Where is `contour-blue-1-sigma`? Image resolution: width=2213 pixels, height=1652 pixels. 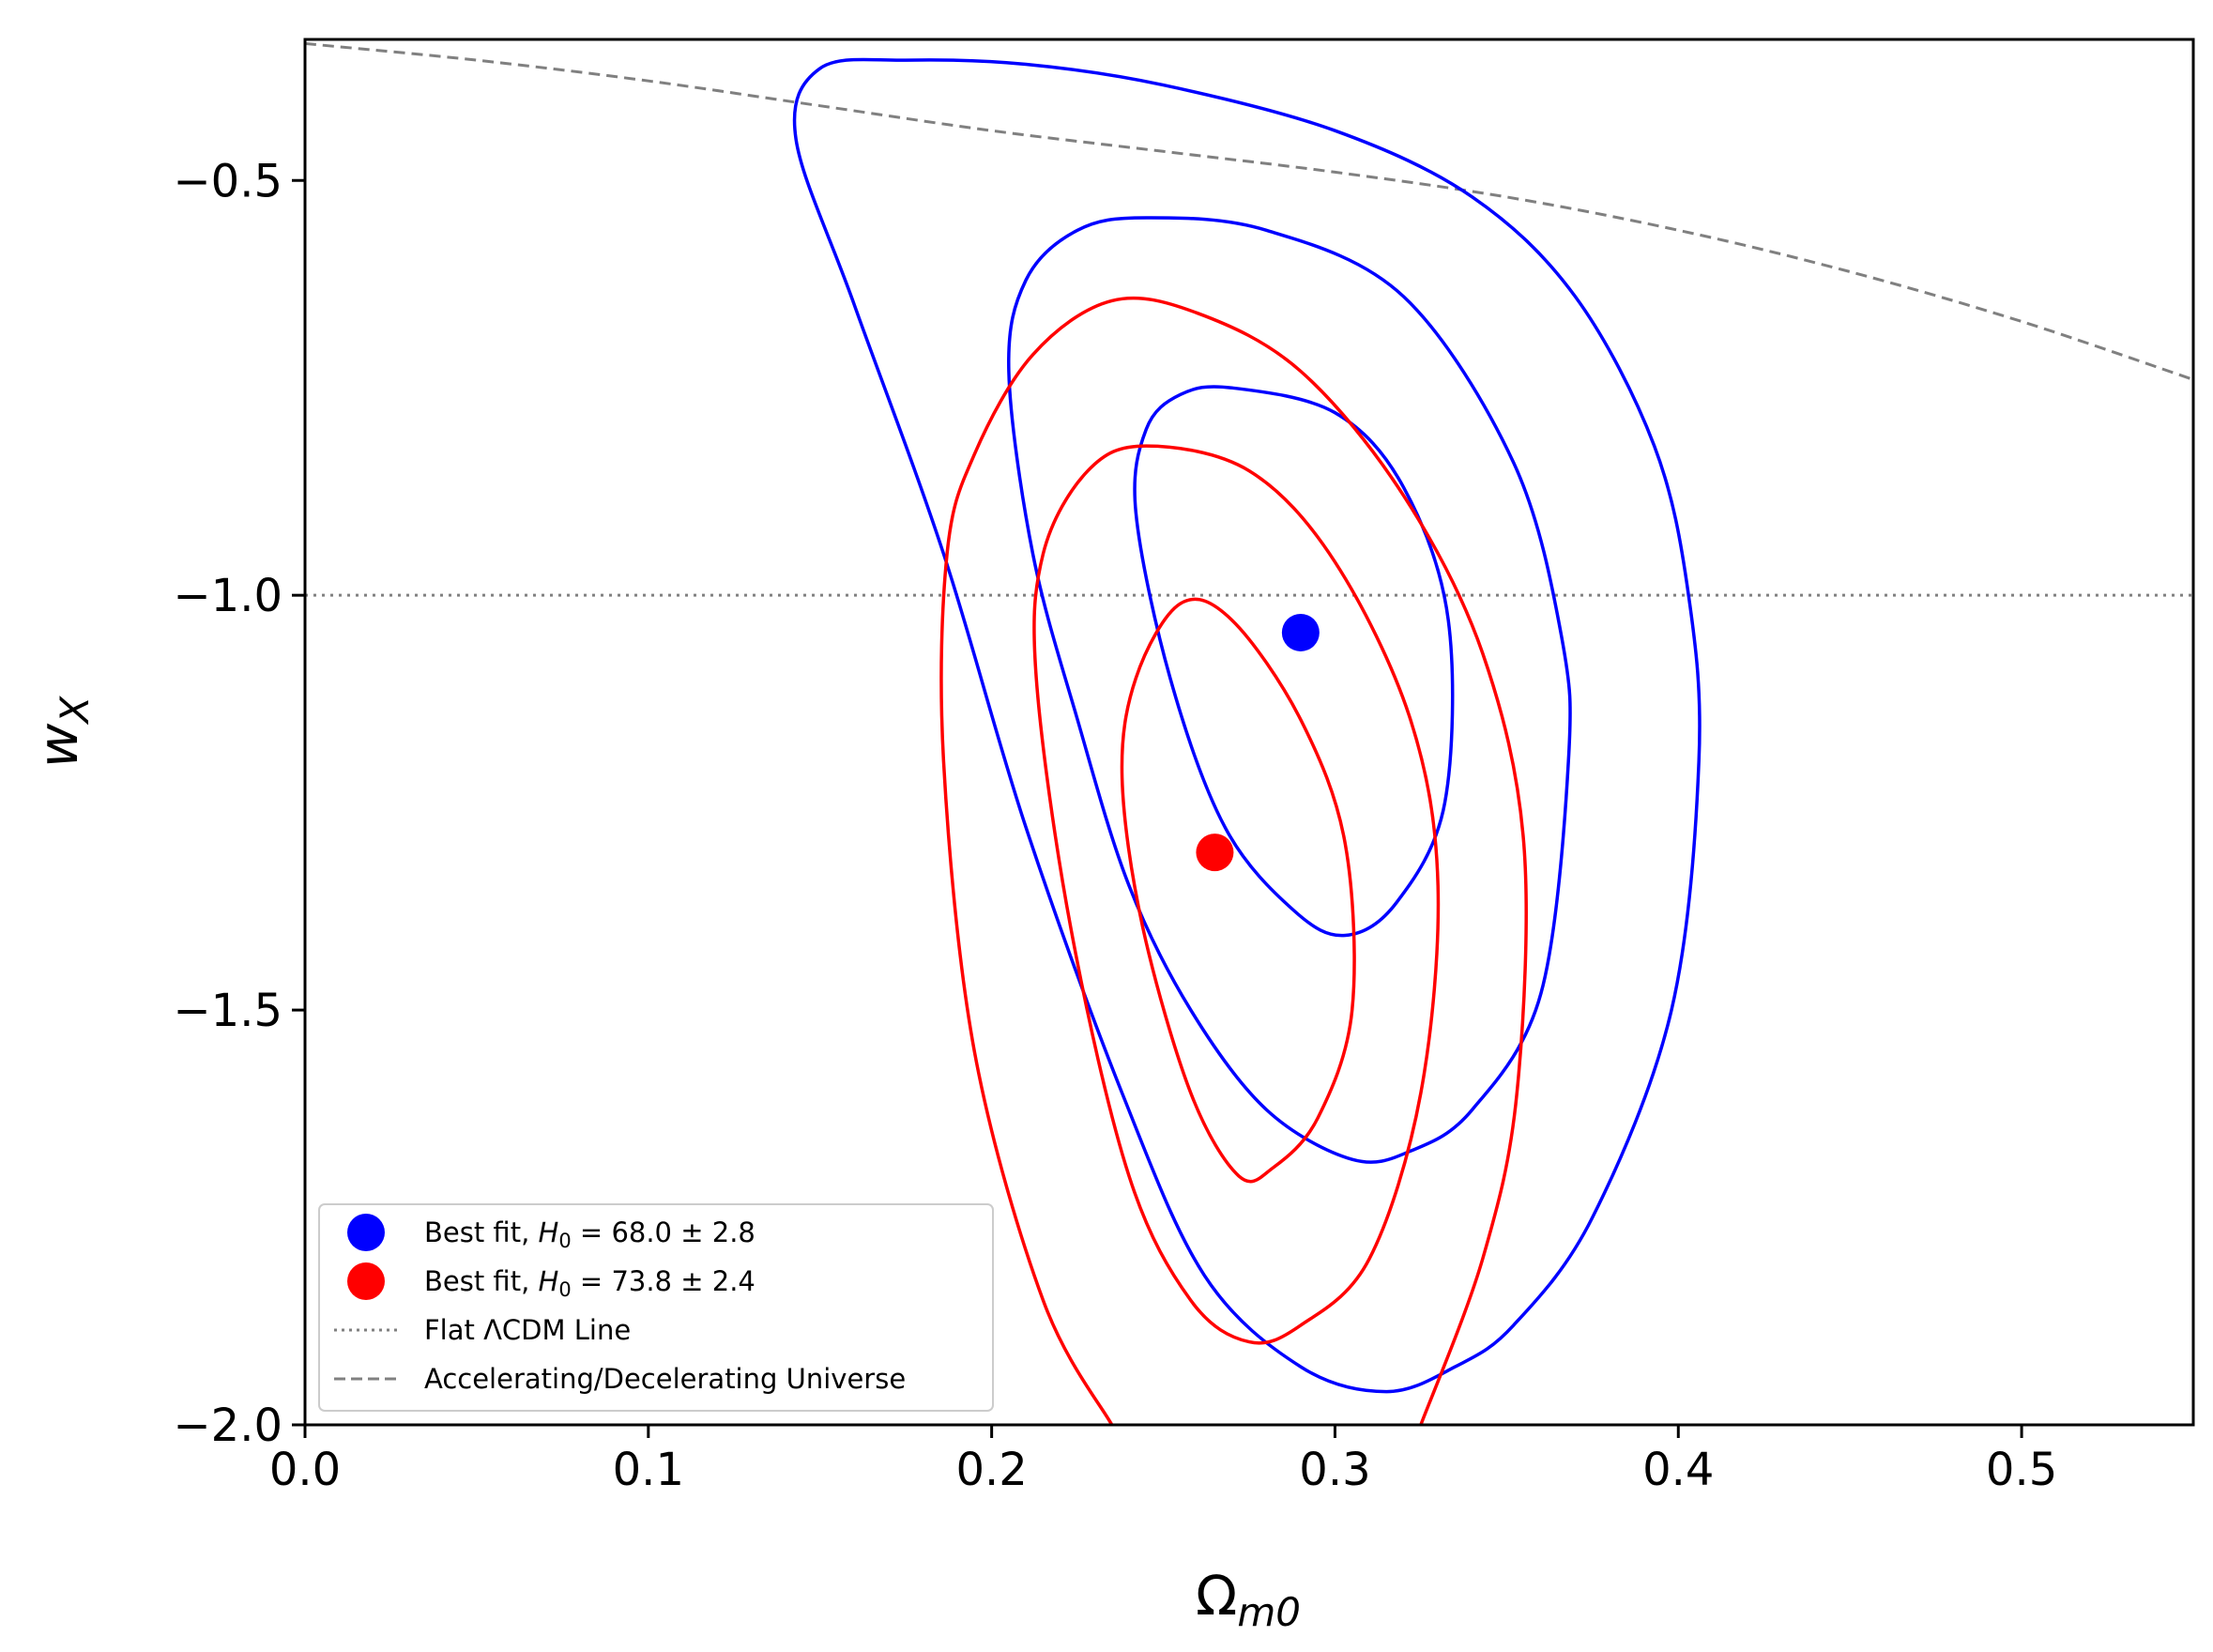 contour-blue-1-sigma is located at coordinates (1294, 661).